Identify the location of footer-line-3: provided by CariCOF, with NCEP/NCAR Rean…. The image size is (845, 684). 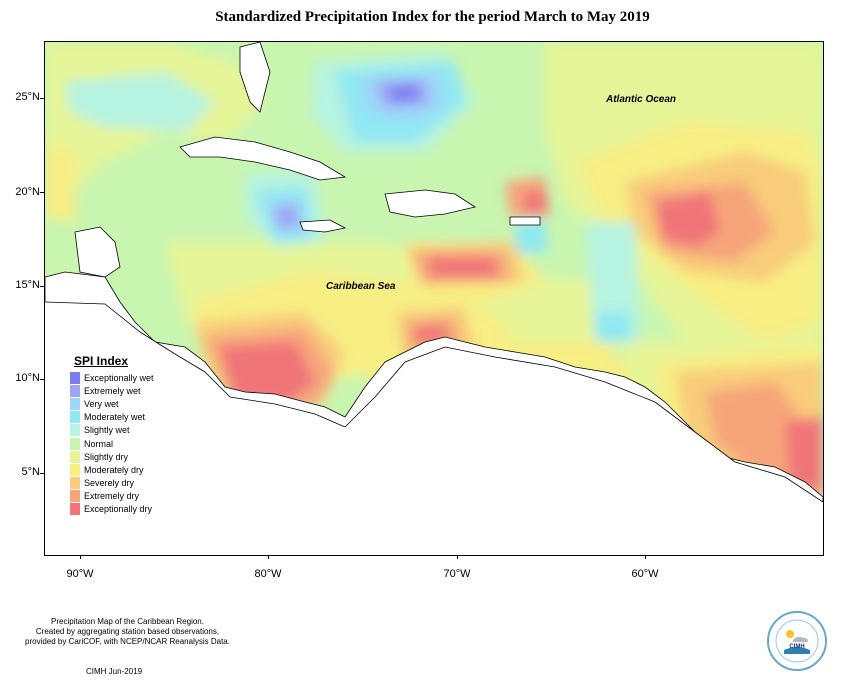
(127, 641).